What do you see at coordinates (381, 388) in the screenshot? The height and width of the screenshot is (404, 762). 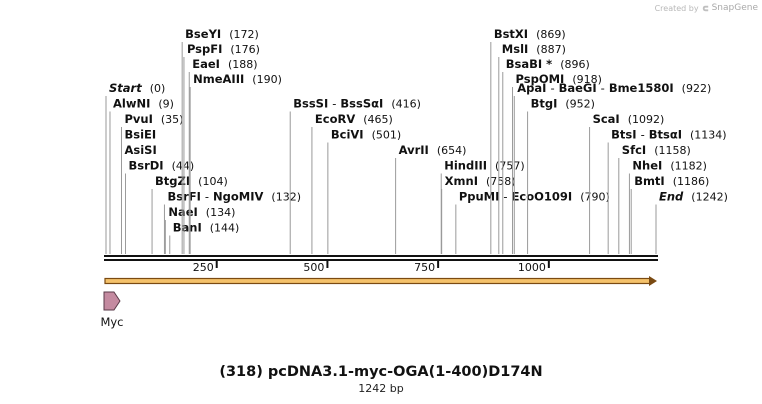 I see `plasmid-size: 1242 bp` at bounding box center [381, 388].